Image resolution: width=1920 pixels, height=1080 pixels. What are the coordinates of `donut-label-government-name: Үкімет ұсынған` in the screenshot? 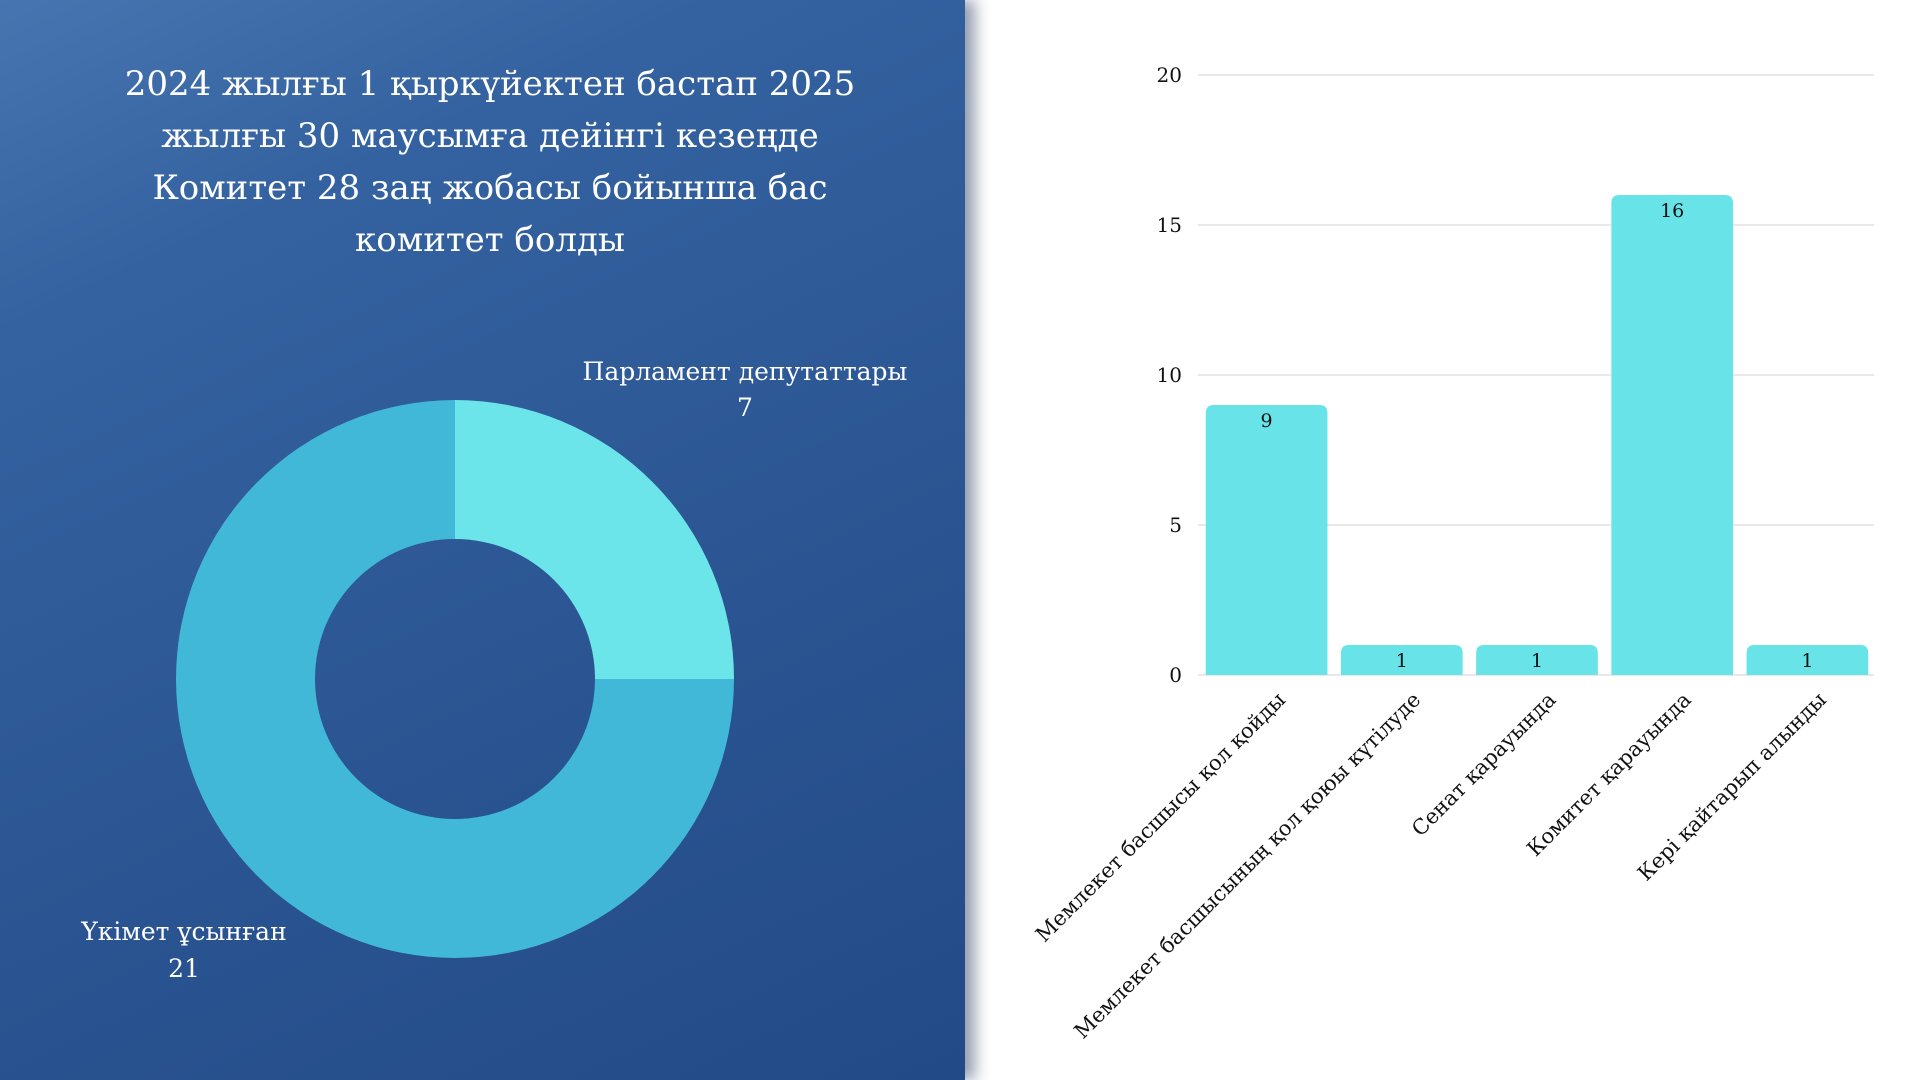 It's located at (183, 931).